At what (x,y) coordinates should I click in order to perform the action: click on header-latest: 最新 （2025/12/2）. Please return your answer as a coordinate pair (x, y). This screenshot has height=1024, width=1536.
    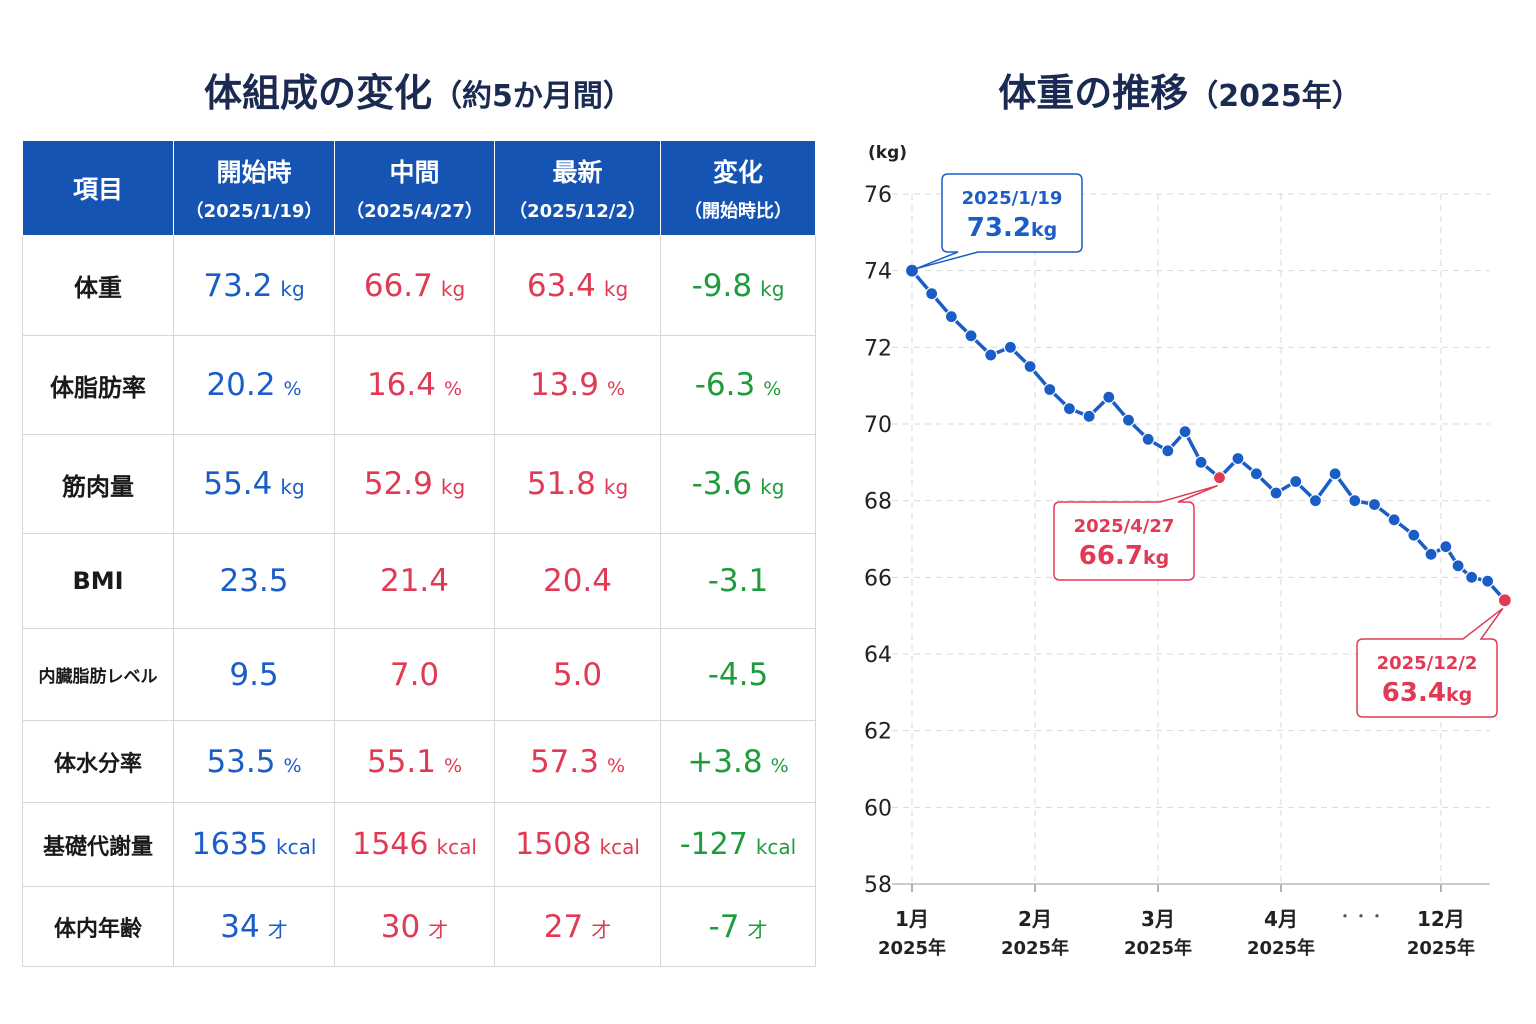
    Looking at the image, I should click on (577, 188).